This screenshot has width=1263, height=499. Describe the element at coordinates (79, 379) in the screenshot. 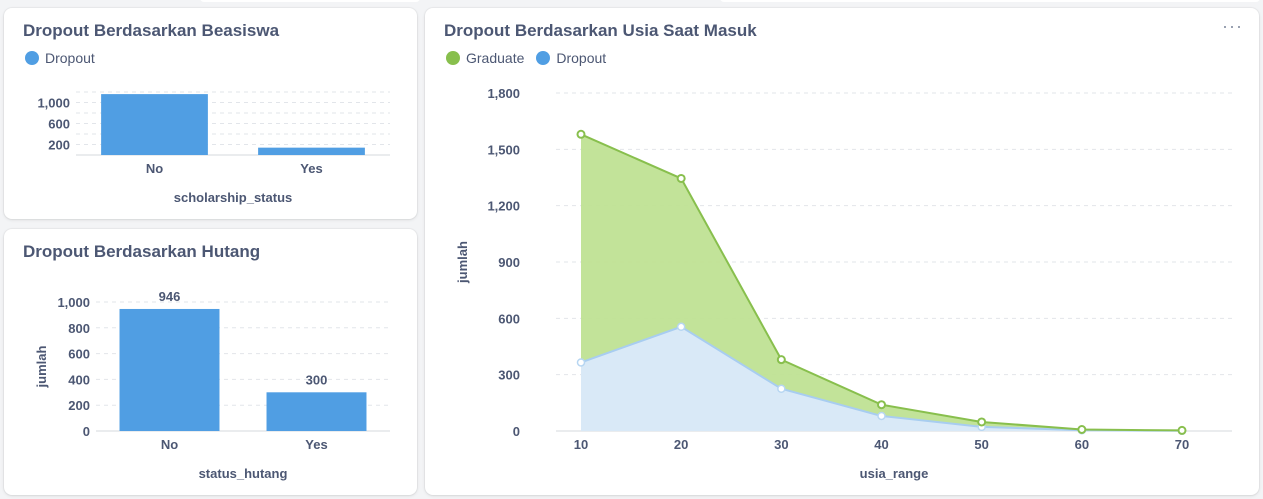

I see `y-tick-label: 400` at that location.